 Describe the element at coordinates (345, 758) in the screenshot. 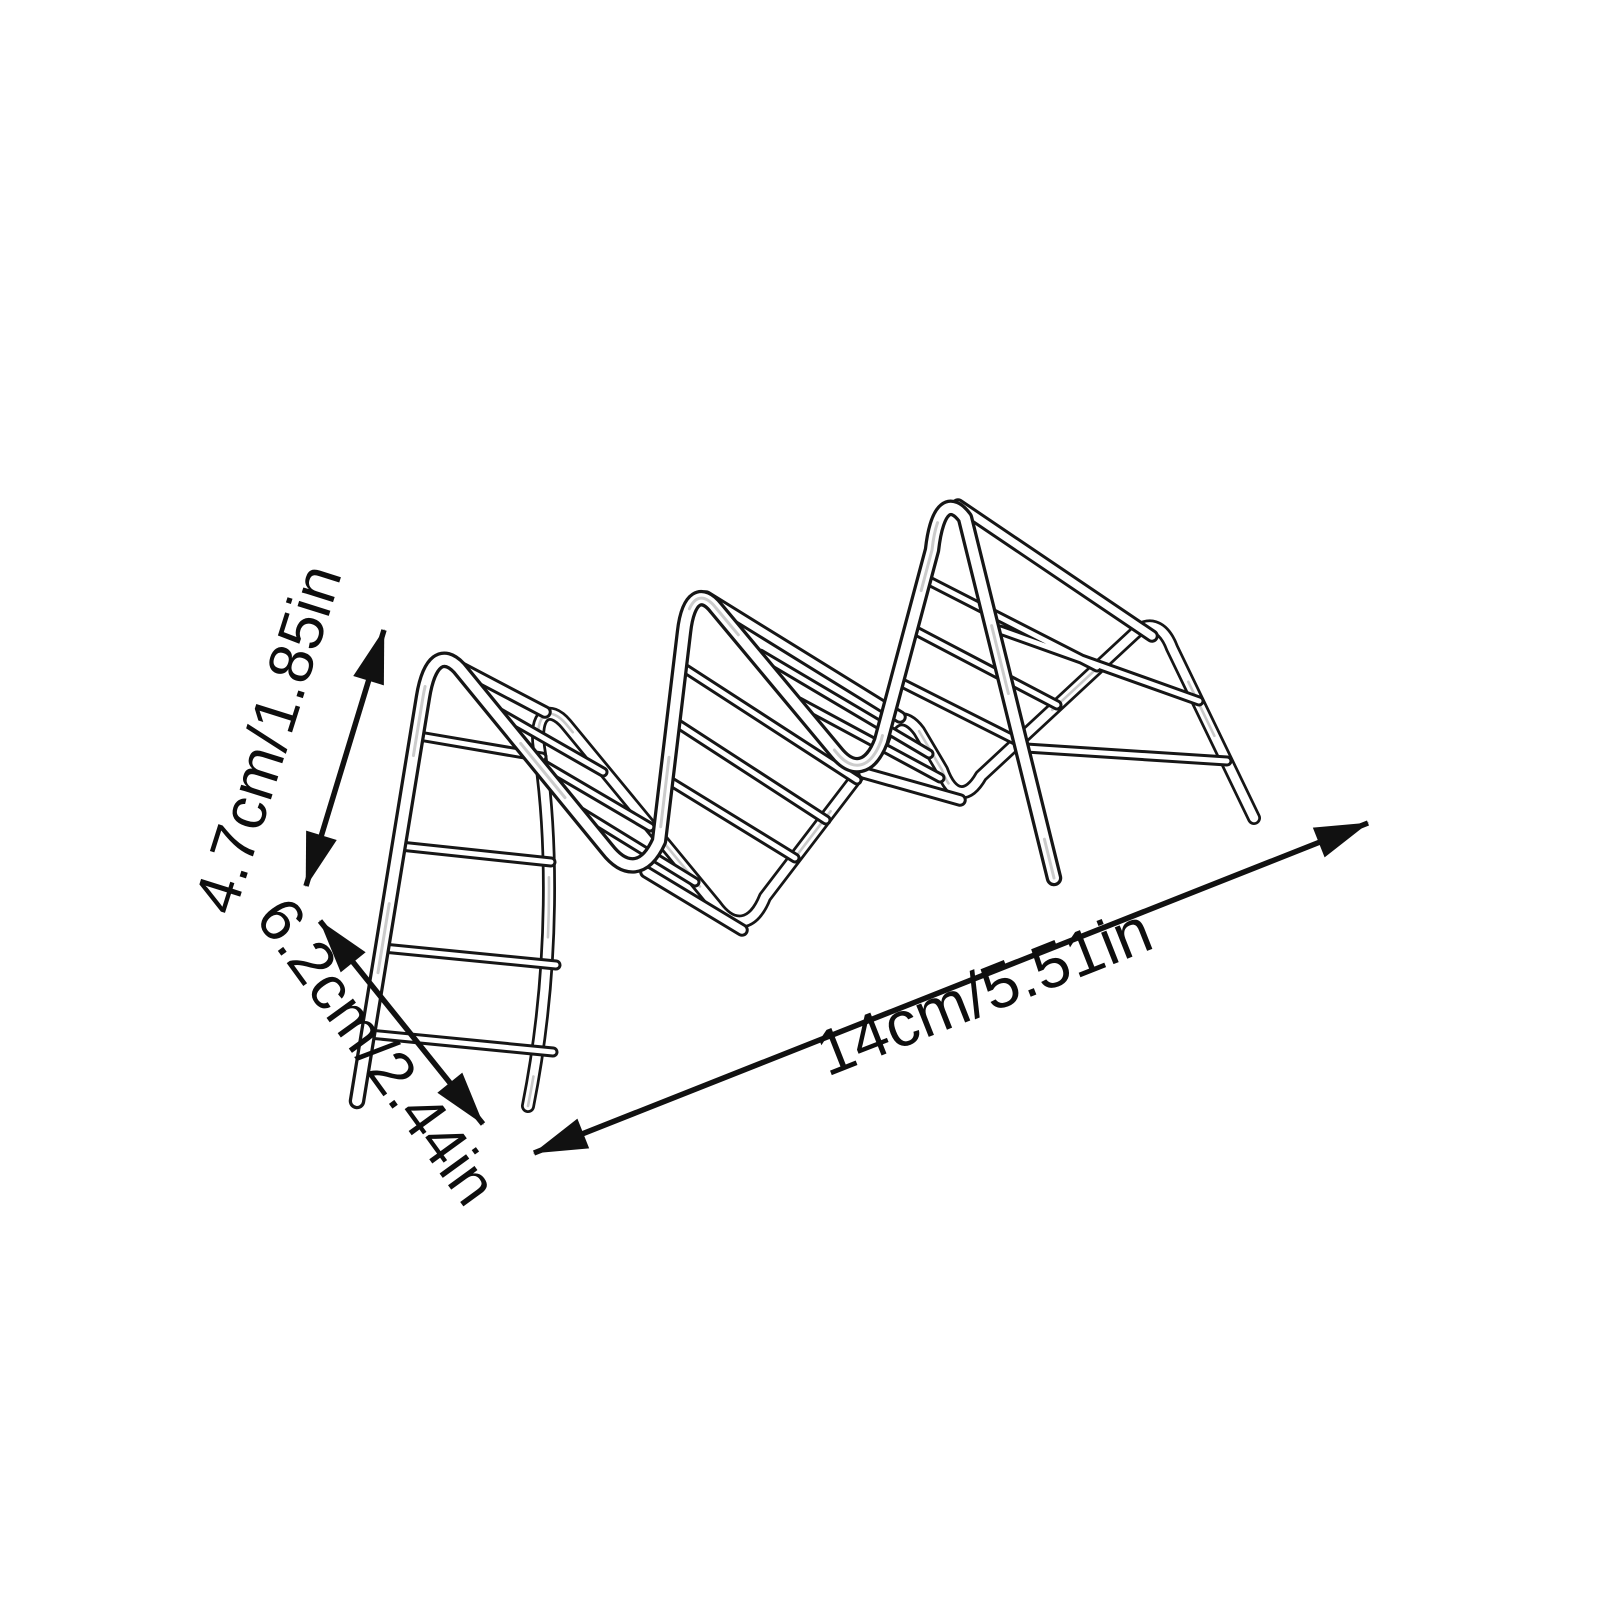

I see `height-dimension-arrow` at that location.